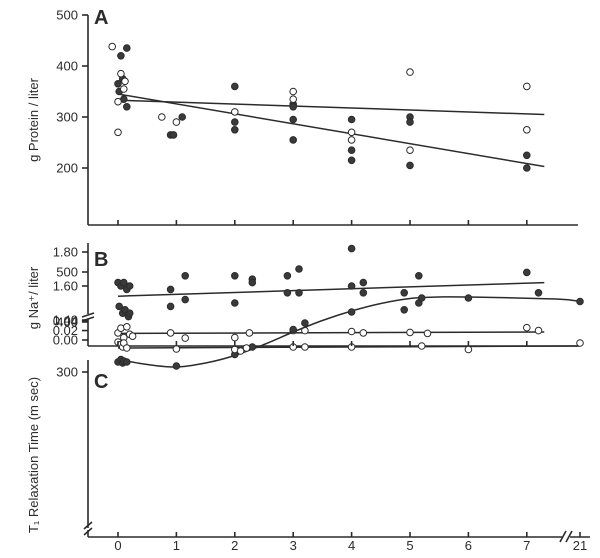  What do you see at coordinates (67, 272) in the screenshot?
I see `panel-c-y-tick-label: 500` at bounding box center [67, 272].